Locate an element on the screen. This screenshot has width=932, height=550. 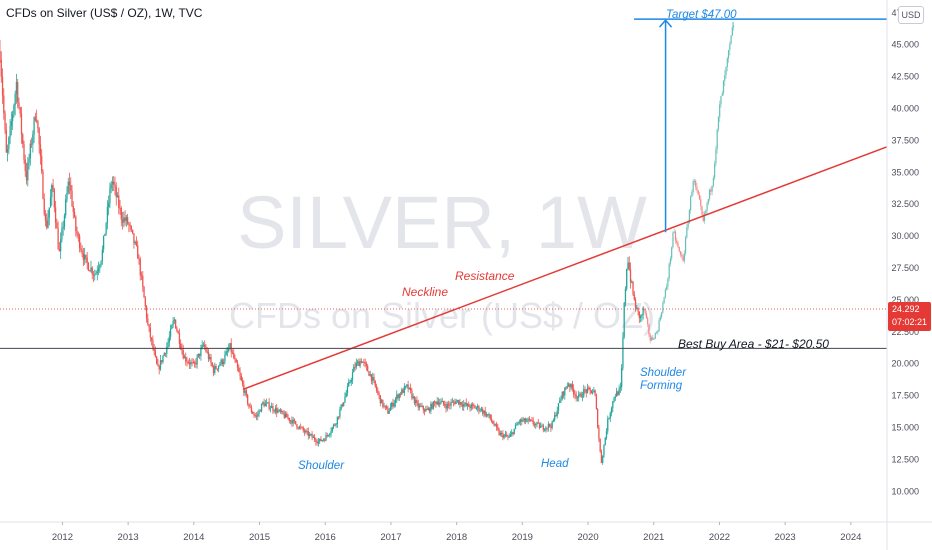
x-tick-label: 2023 is located at coordinates (785, 537).